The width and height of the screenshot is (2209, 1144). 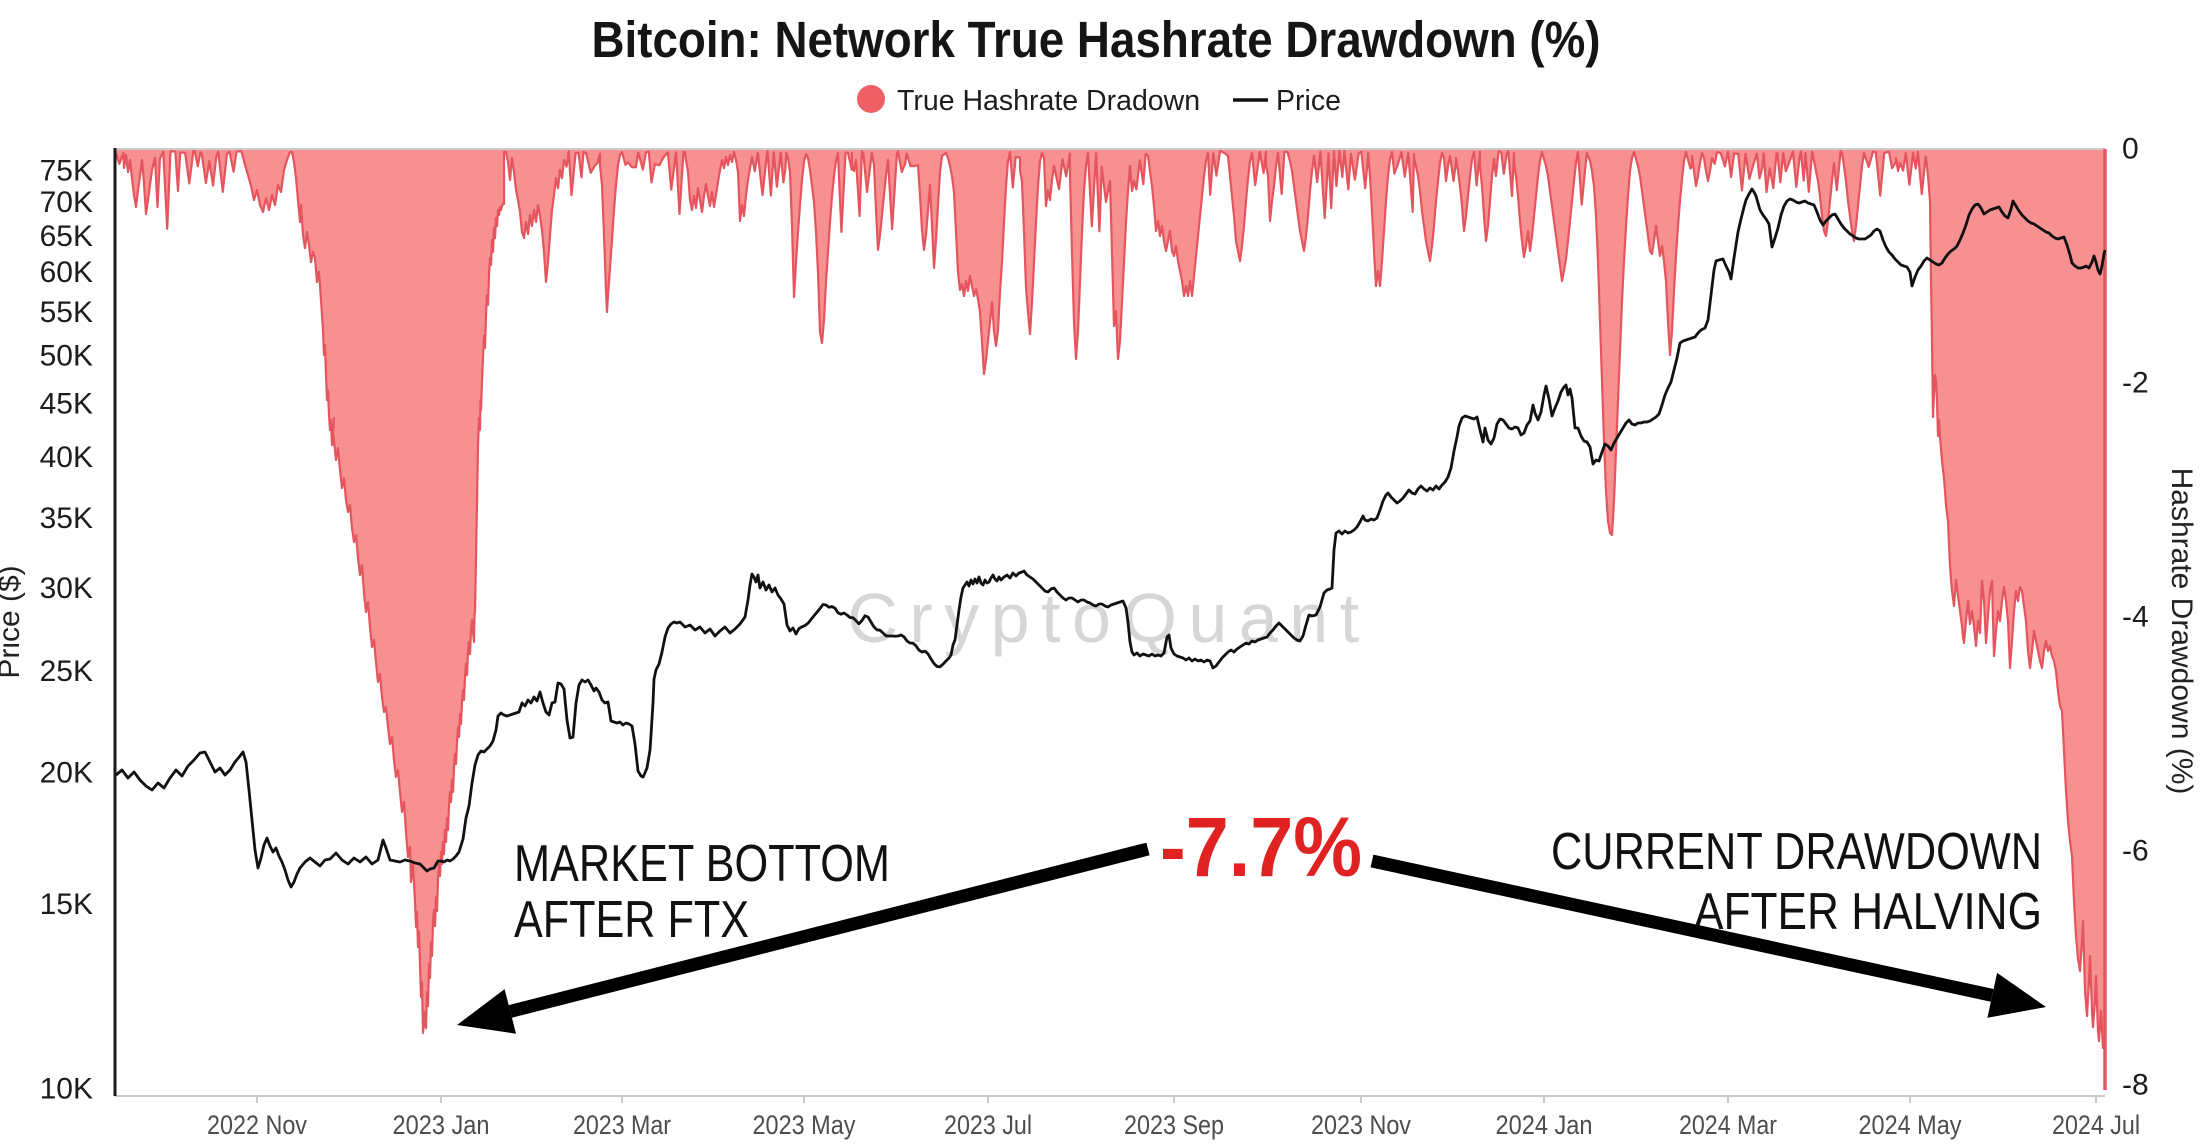 I want to click on svg-text: AFTER FTX, so click(x=631, y=920).